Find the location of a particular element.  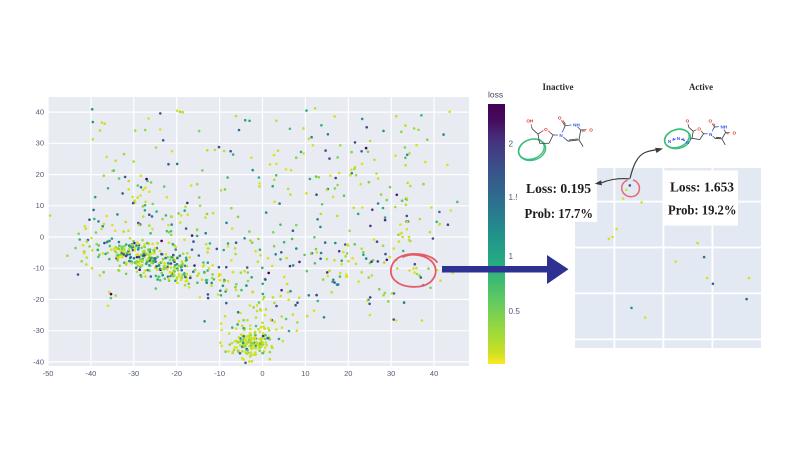

svg-text: Loss: 0.195 is located at coordinates (558, 189).